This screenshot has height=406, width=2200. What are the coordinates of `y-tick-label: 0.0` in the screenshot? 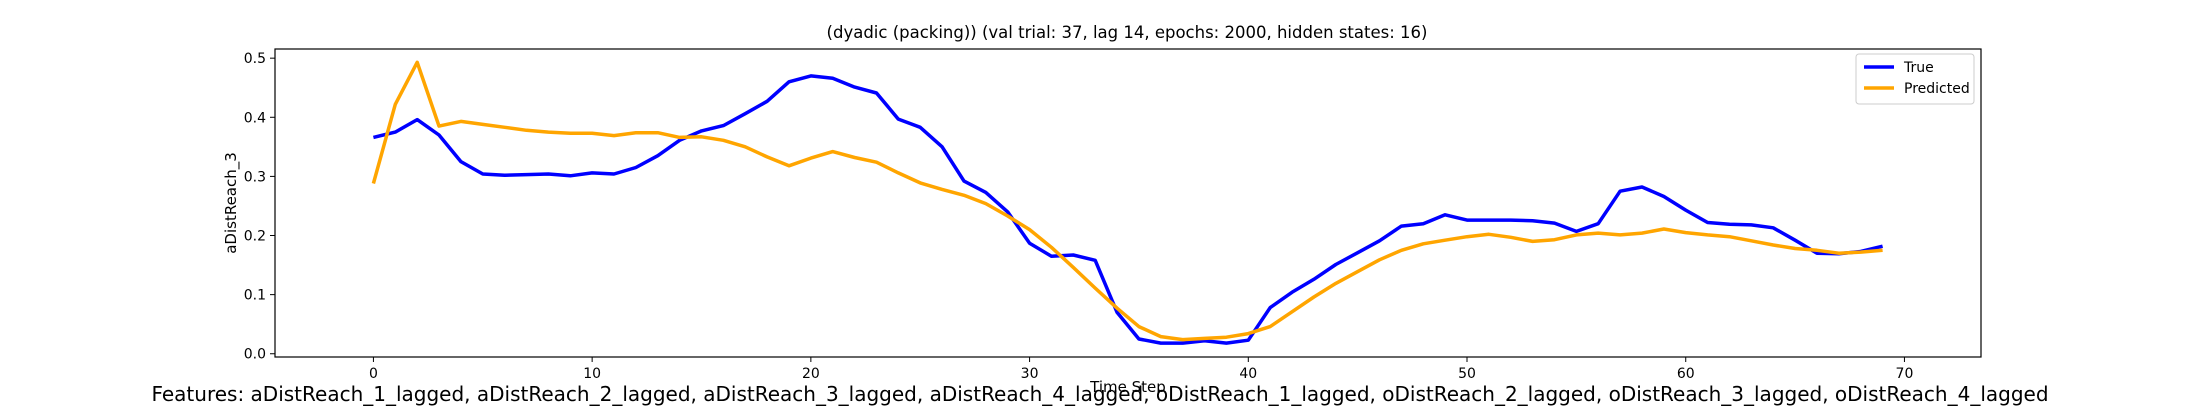 It's located at (255, 355).